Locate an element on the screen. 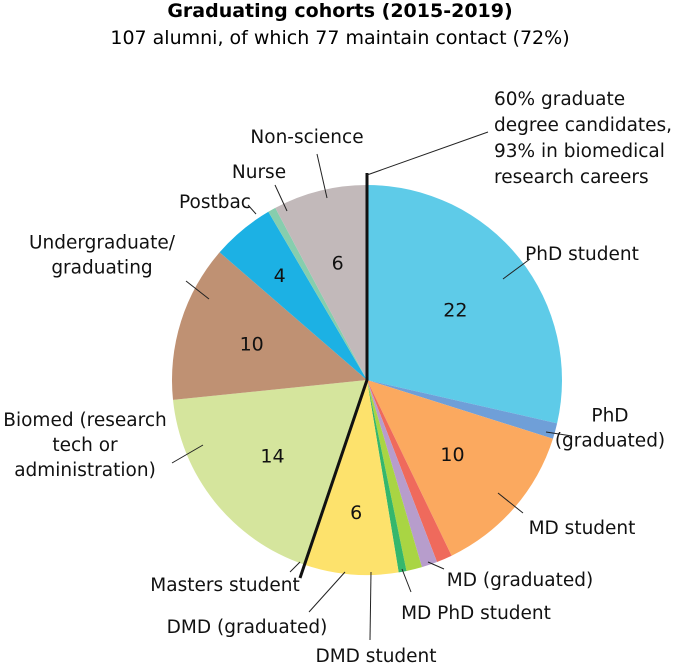  slice-value-label: 14 is located at coordinates (272, 456).